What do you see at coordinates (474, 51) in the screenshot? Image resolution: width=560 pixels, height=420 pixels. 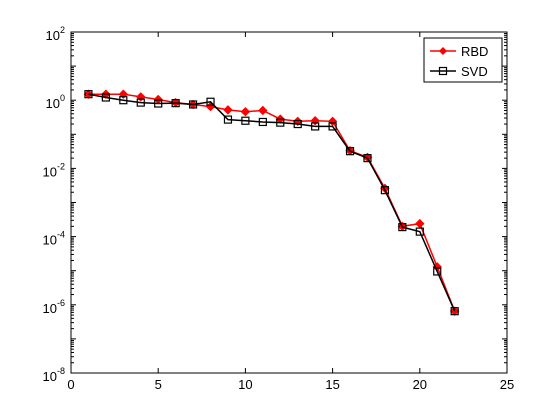 I see `legend-label-rbd: RBD` at bounding box center [474, 51].